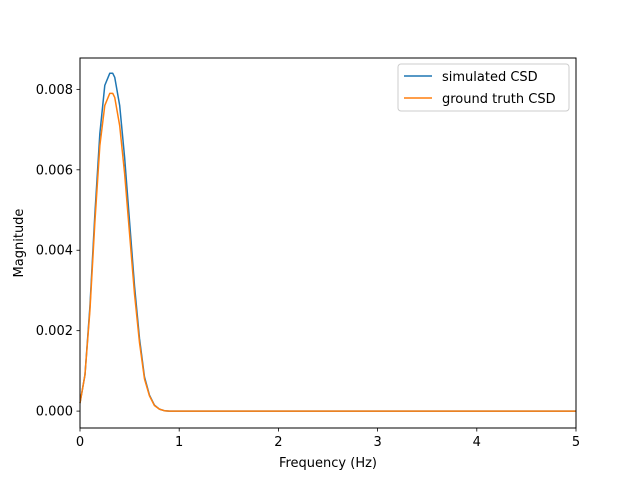  What do you see at coordinates (477, 442) in the screenshot?
I see `x-tick-label: 4` at bounding box center [477, 442].